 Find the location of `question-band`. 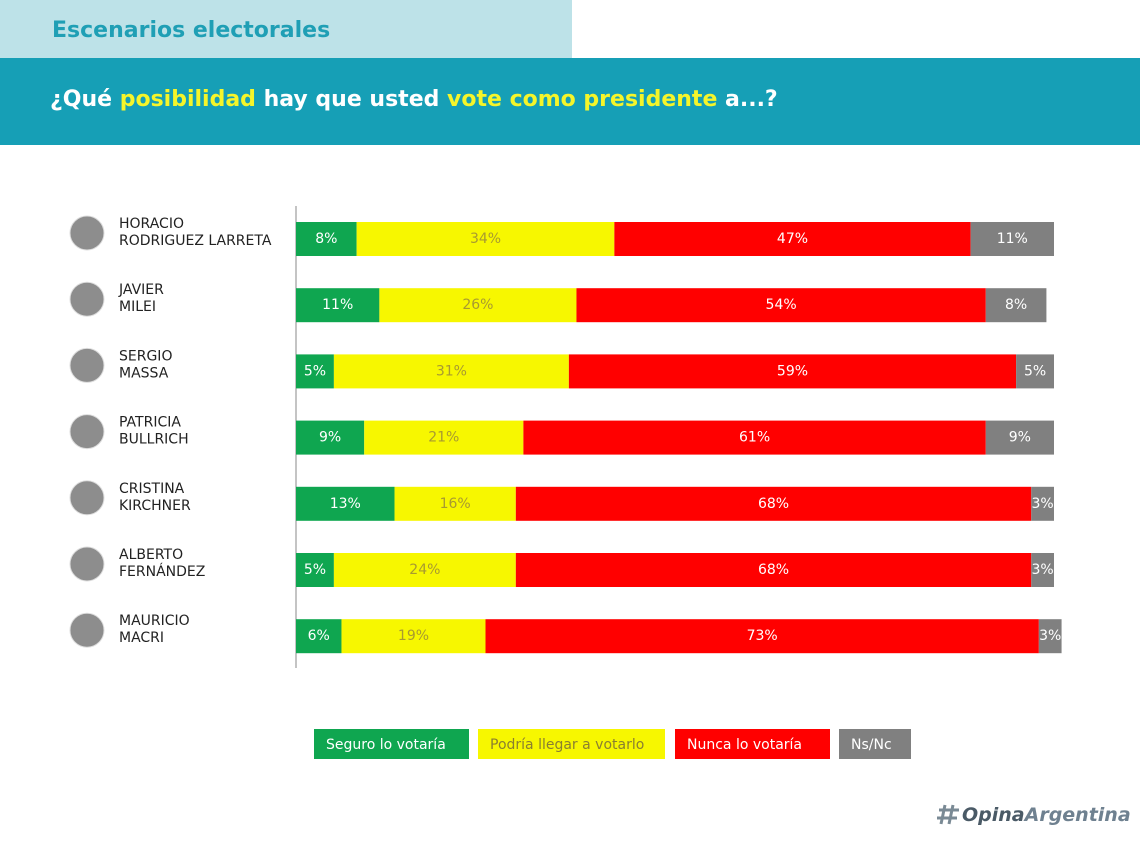

question-band is located at coordinates (570, 101).